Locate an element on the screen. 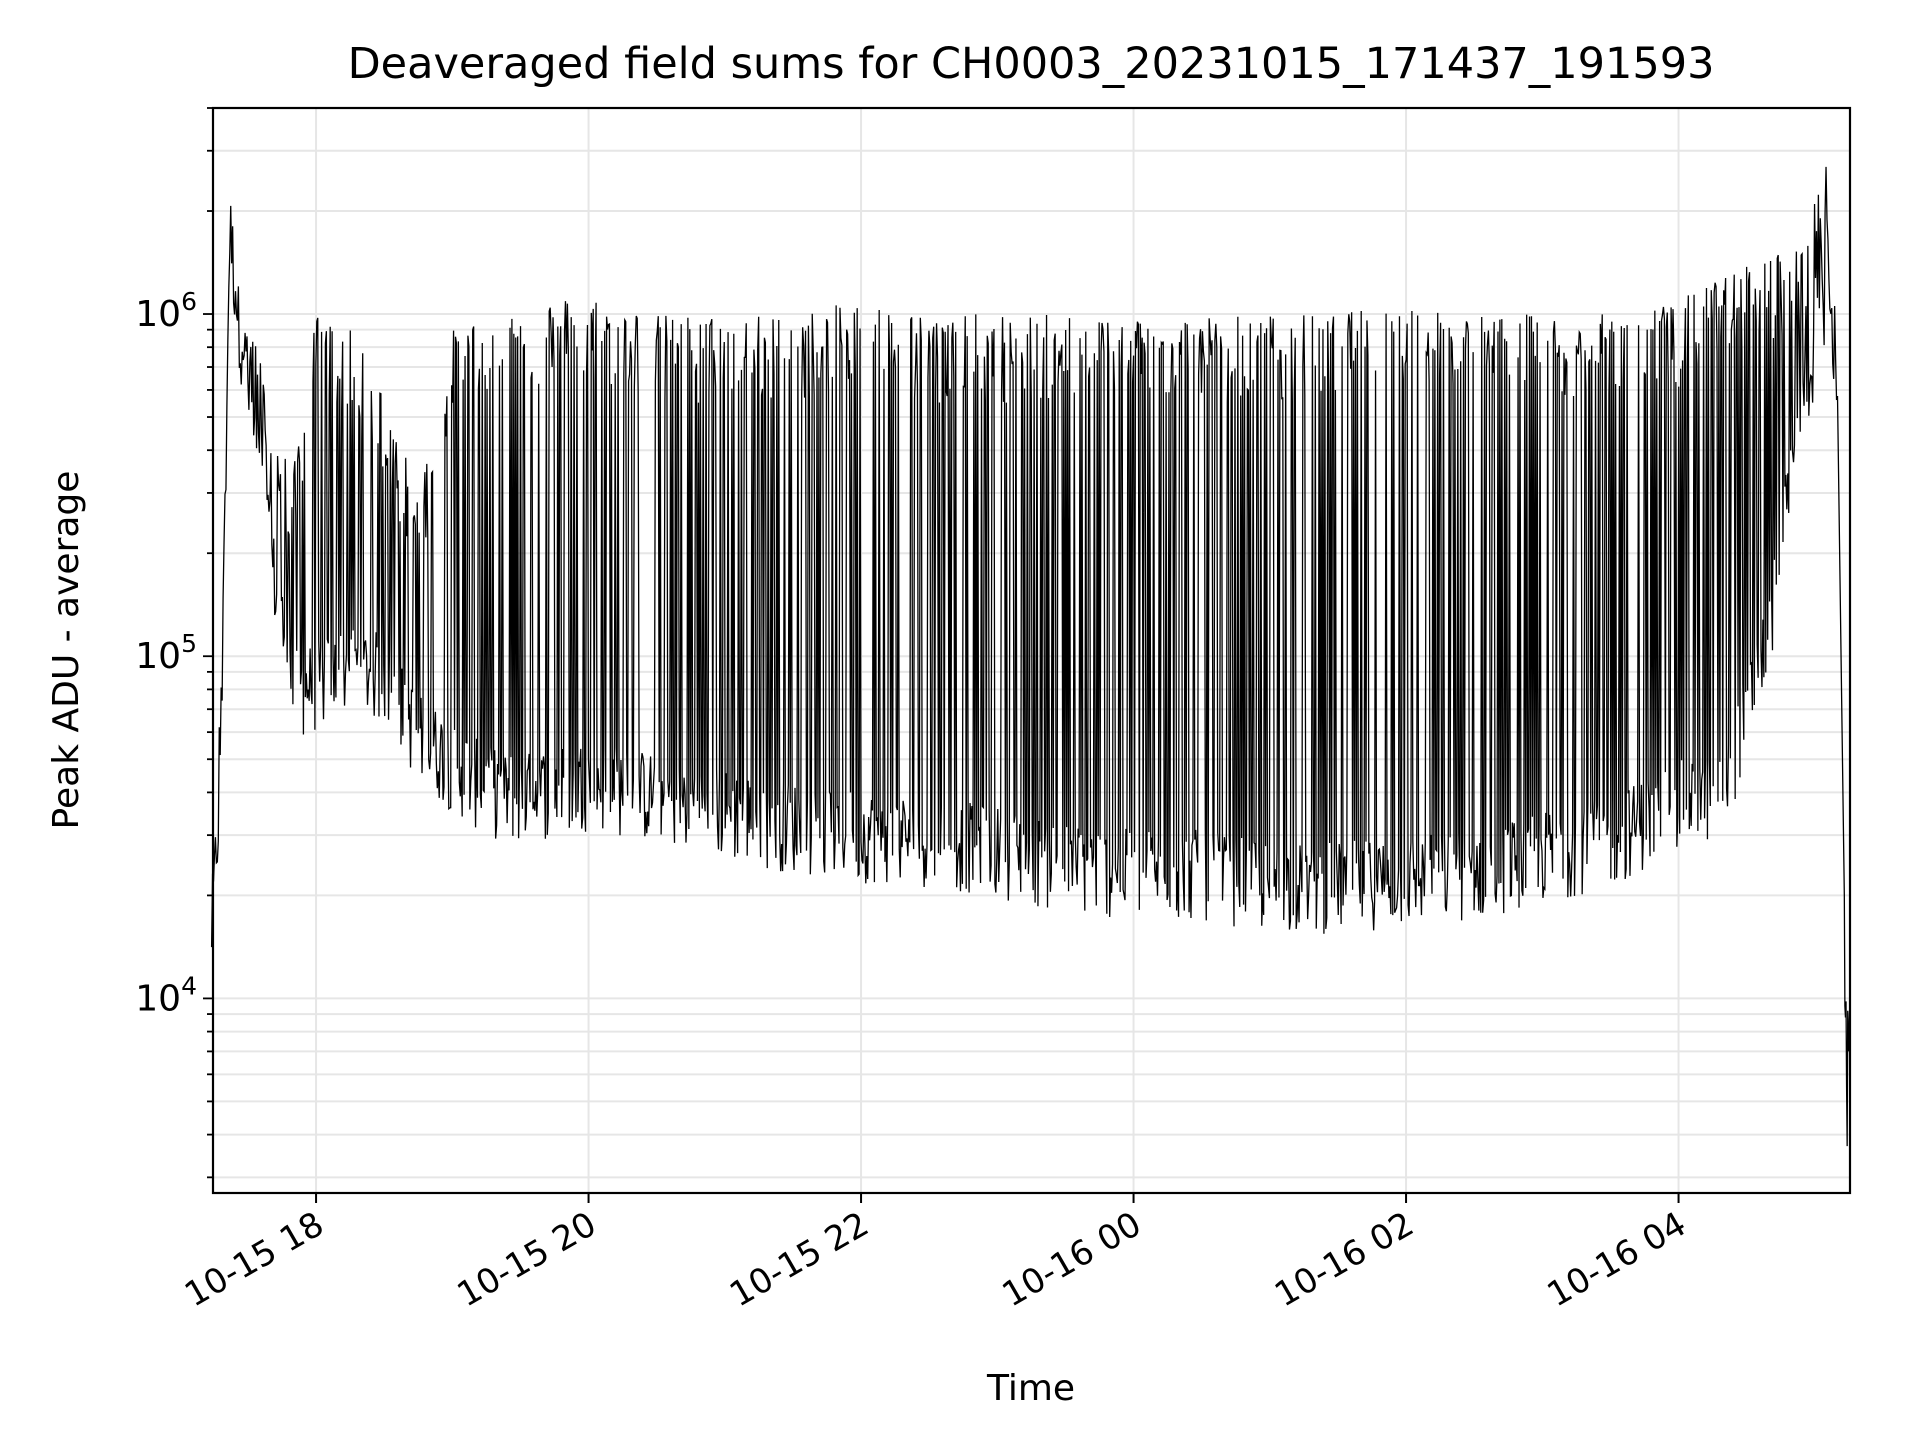 The height and width of the screenshot is (1440, 1920). y-tick-label: 10⁶ is located at coordinates (166, 311).